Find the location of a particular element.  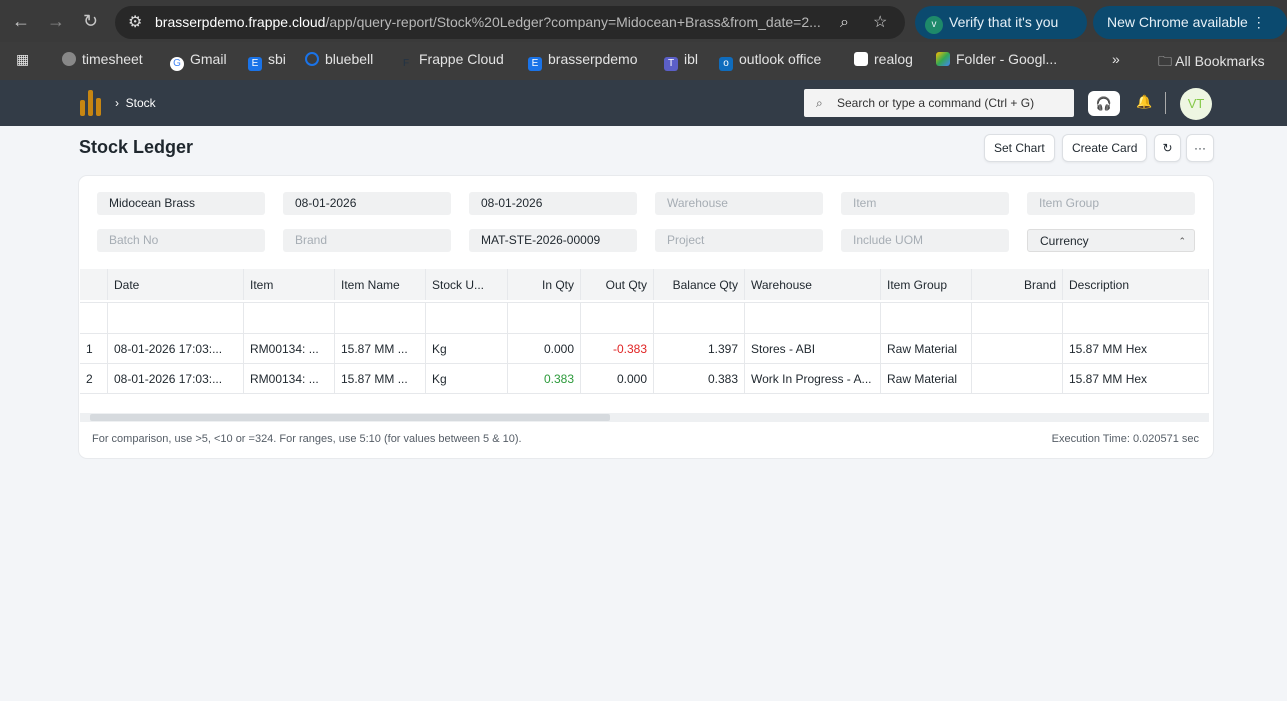

row-index-filter is located at coordinates (94, 318).